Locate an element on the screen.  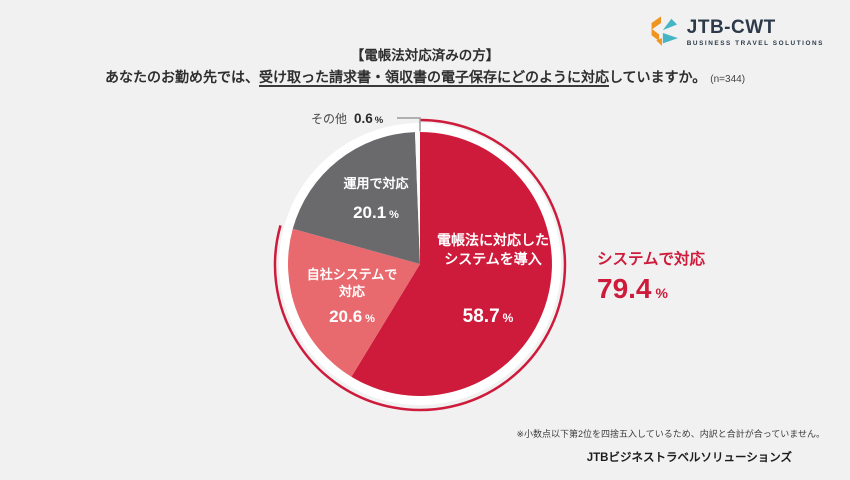
brand-text-block: JTB-CWT BUSINESS TRAVEL SOLUTIONS is located at coordinates (755, 31).